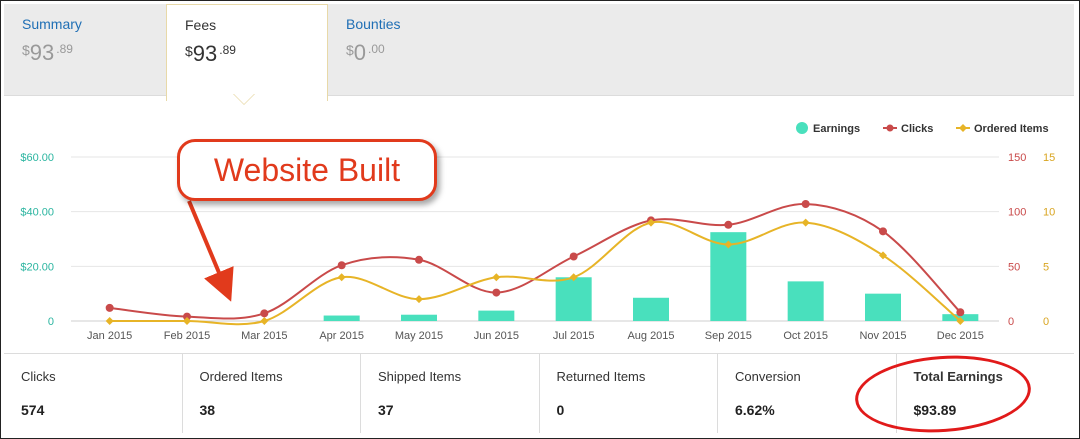 Image resolution: width=1080 pixels, height=439 pixels. Describe the element at coordinates (960, 336) in the screenshot. I see `x-axis-tick-label: Dec 2015` at that location.